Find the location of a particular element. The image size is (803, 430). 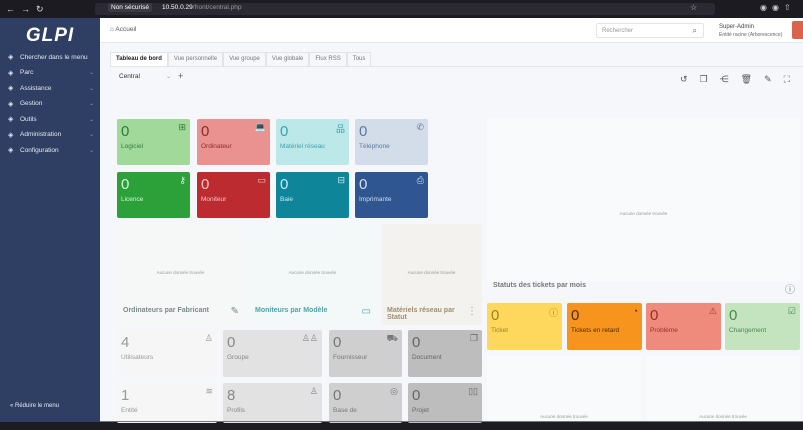

package-icon: ◈ is located at coordinates (11, 73).